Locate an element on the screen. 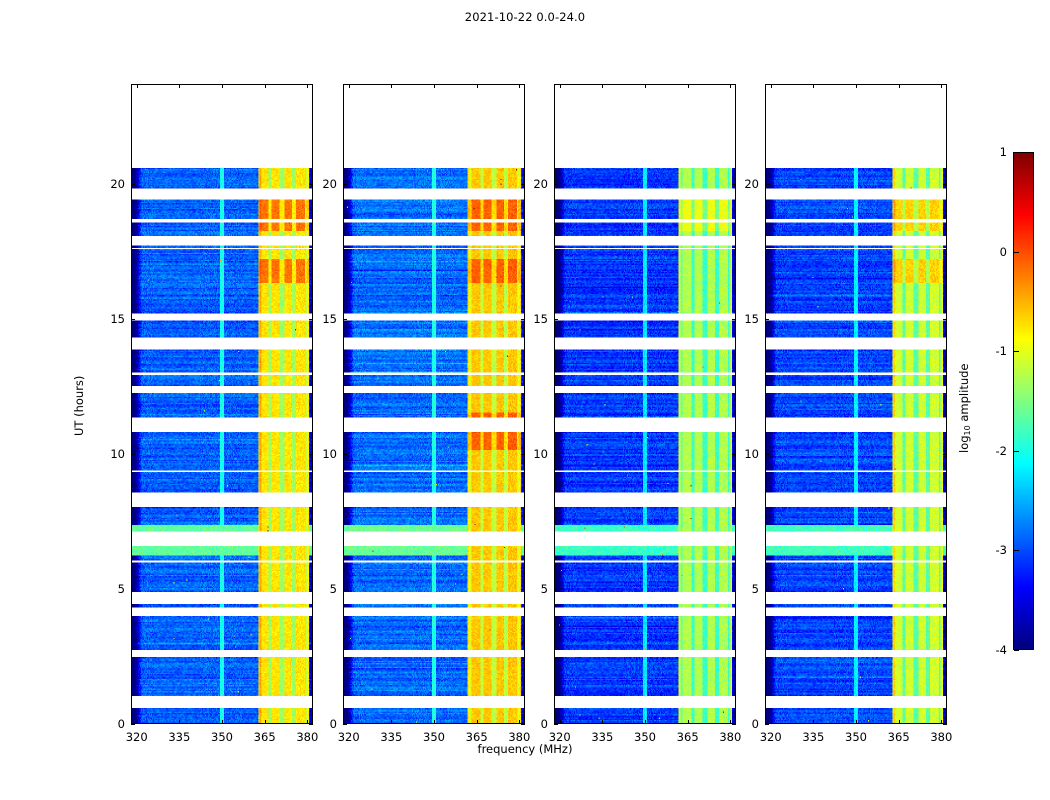  colorbar-gradient is located at coordinates (1023, 401).